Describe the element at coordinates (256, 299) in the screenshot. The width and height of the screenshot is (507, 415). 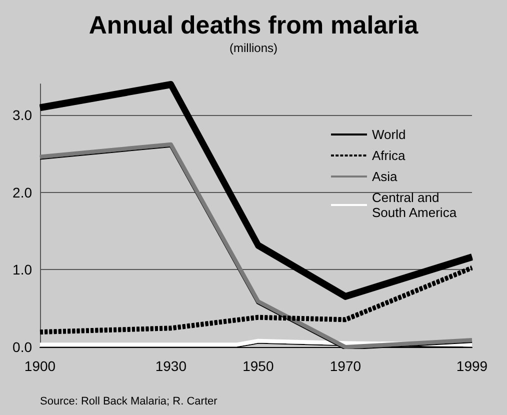
I see `line-series` at that location.